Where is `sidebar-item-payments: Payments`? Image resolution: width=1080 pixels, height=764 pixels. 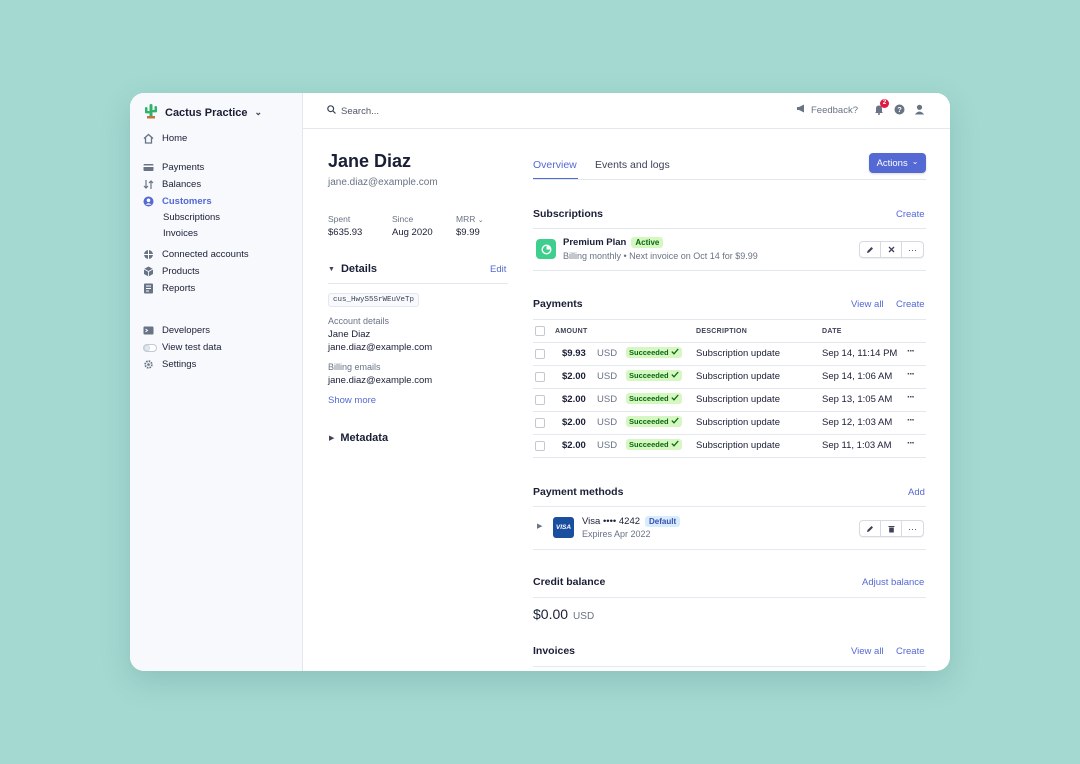
sidebar-item-payments: Payments is located at coordinates (173, 167).